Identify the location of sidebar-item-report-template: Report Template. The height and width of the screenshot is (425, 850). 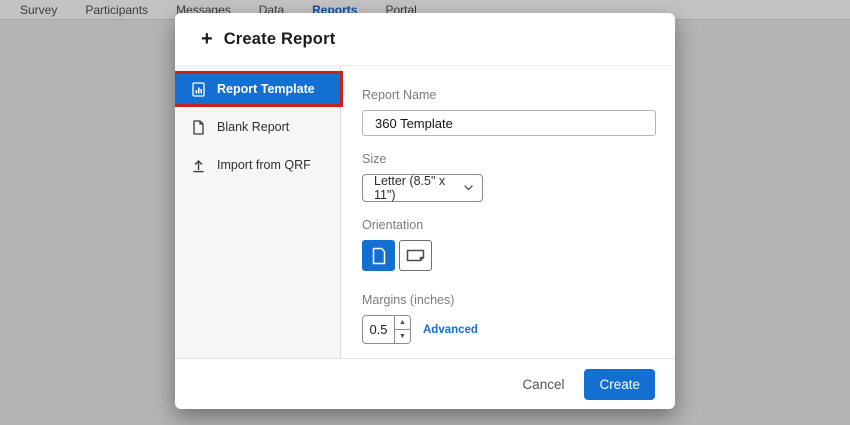
(259, 89).